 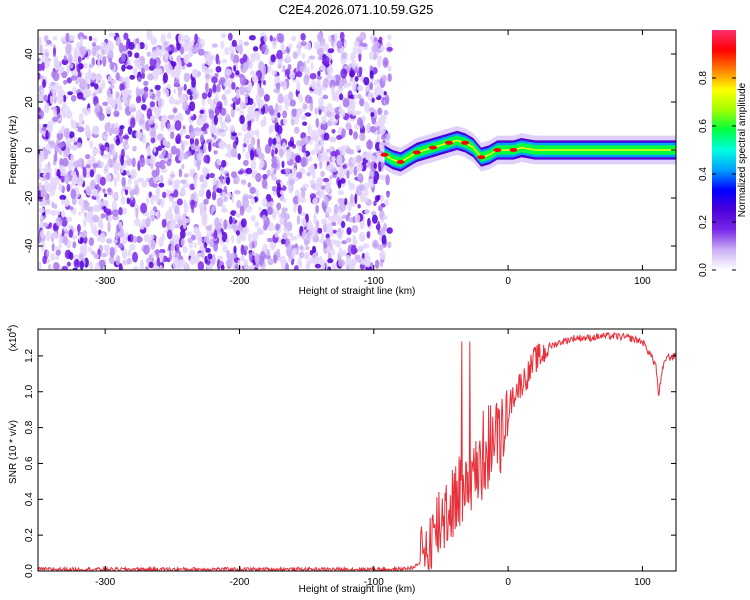 I want to click on spectrogram-x-tick-label: 100, so click(x=642, y=281).